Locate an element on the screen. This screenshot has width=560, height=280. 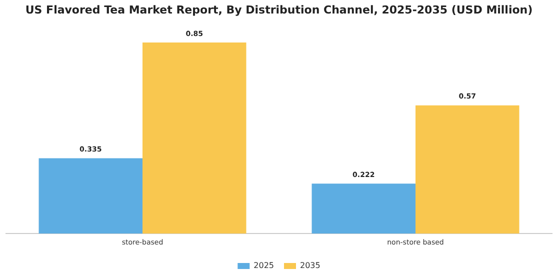
legend-label: 2035 is located at coordinates (310, 265).